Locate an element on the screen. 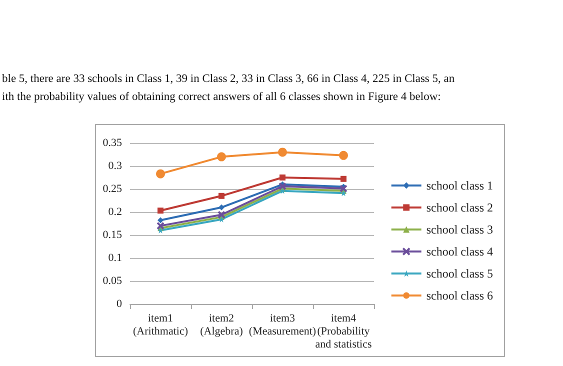  legend-label: school class 3 is located at coordinates (459, 229).